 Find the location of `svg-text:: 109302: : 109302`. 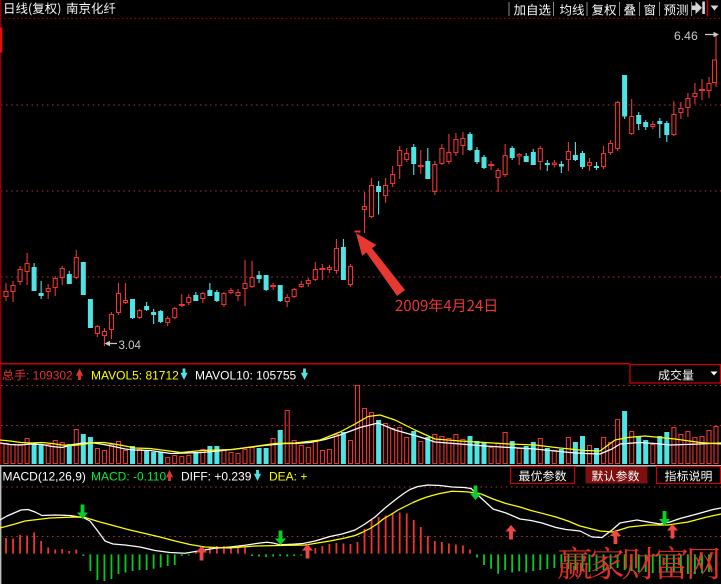

svg-text:: 109302: : 109302 is located at coordinates (49, 376).